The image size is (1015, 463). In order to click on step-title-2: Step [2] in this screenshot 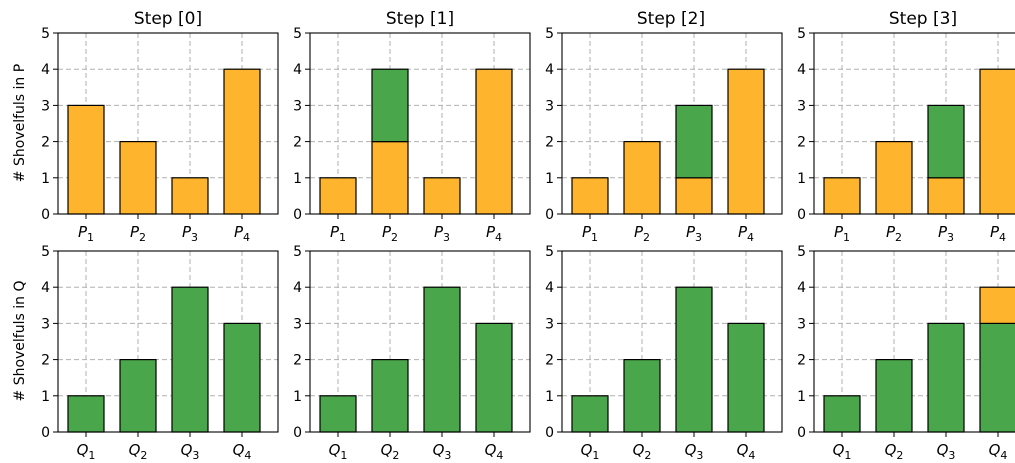, I will do `click(671, 19)`.